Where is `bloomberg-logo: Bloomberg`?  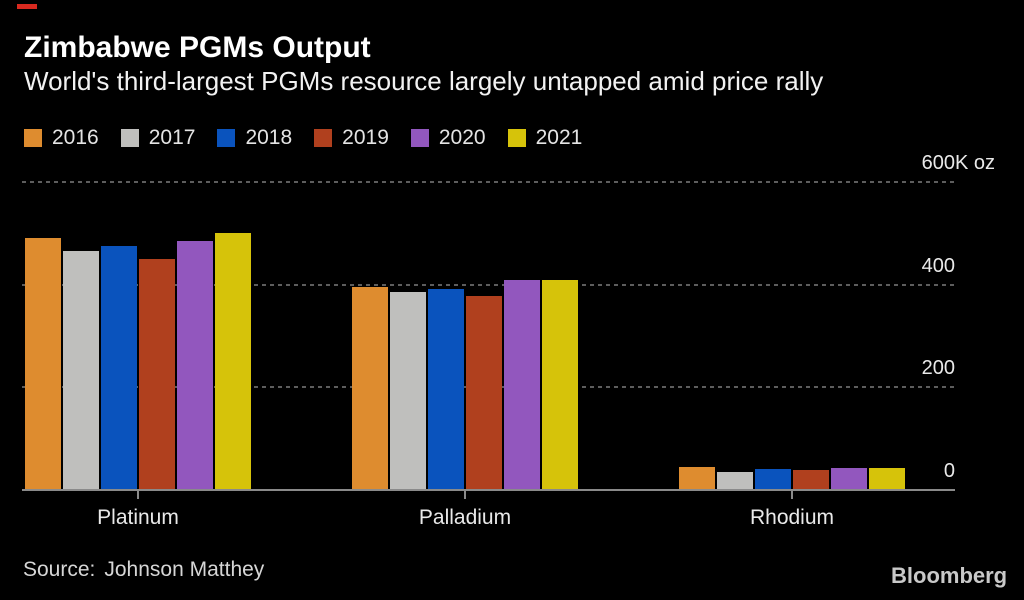 bloomberg-logo: Bloomberg is located at coordinates (949, 575).